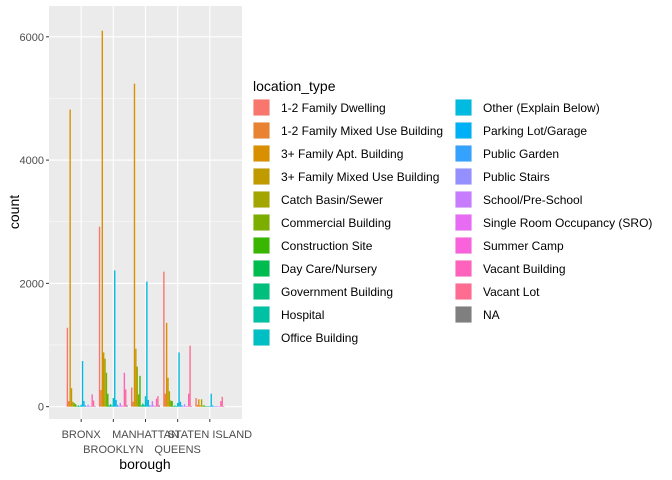 The height and width of the screenshot is (480, 672). What do you see at coordinates (32, 38) in the screenshot?
I see `y-tick-label: 6000` at bounding box center [32, 38].